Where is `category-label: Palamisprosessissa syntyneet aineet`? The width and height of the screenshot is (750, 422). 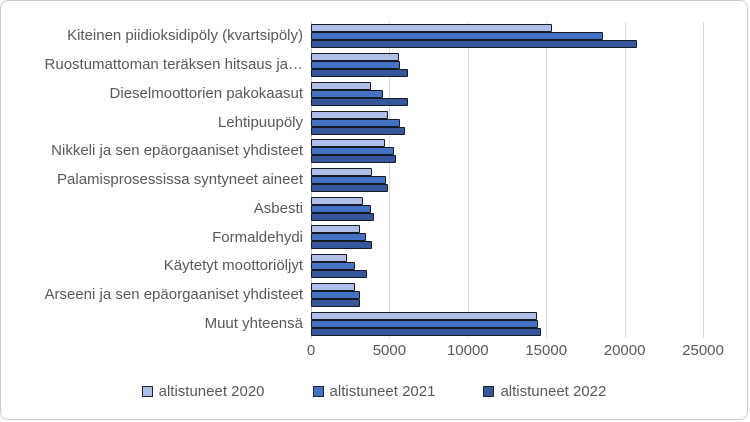 category-label: Palamisprosessissa syntyneet aineet is located at coordinates (180, 180).